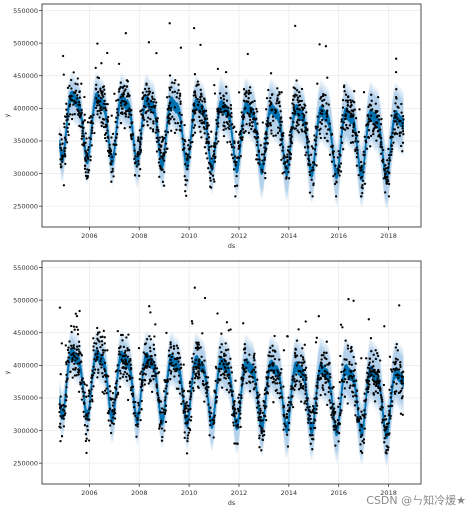 Image resolution: width=474 pixels, height=514 pixels. Describe the element at coordinates (25, 174) in the screenshot. I see `y-tick-label: 300000` at that location.